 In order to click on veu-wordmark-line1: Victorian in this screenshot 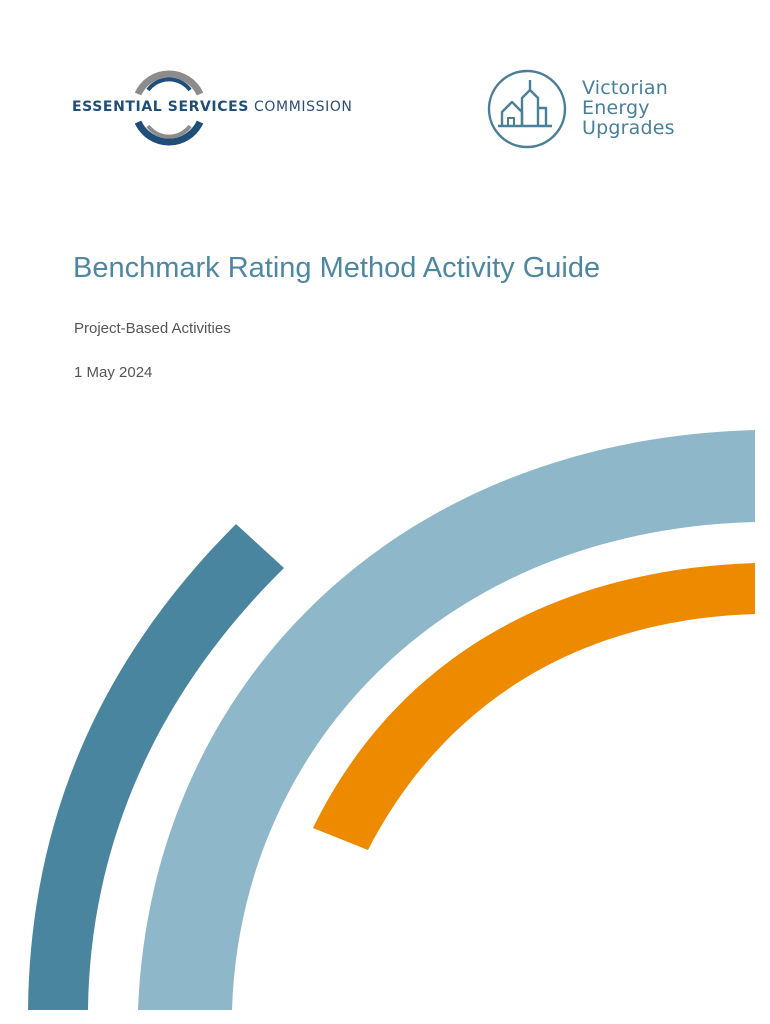, I will do `click(625, 88)`.